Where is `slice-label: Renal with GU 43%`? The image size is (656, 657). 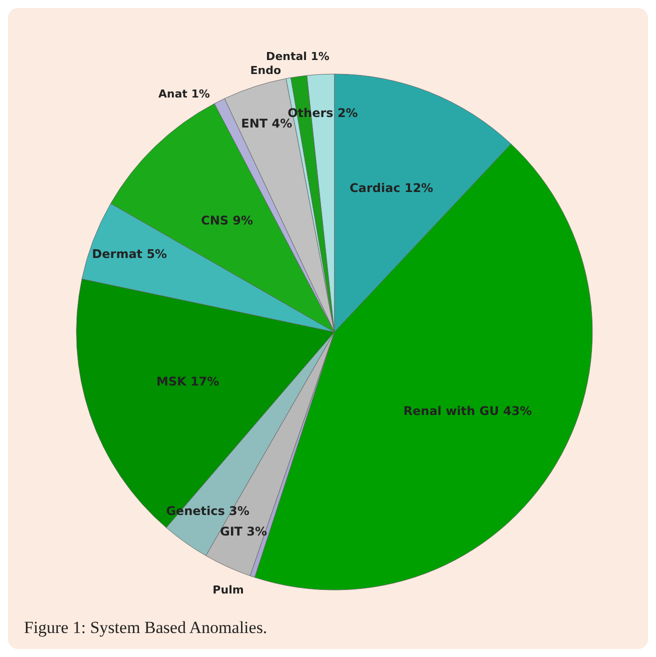
slice-label: Renal with GU 43% is located at coordinates (467, 411).